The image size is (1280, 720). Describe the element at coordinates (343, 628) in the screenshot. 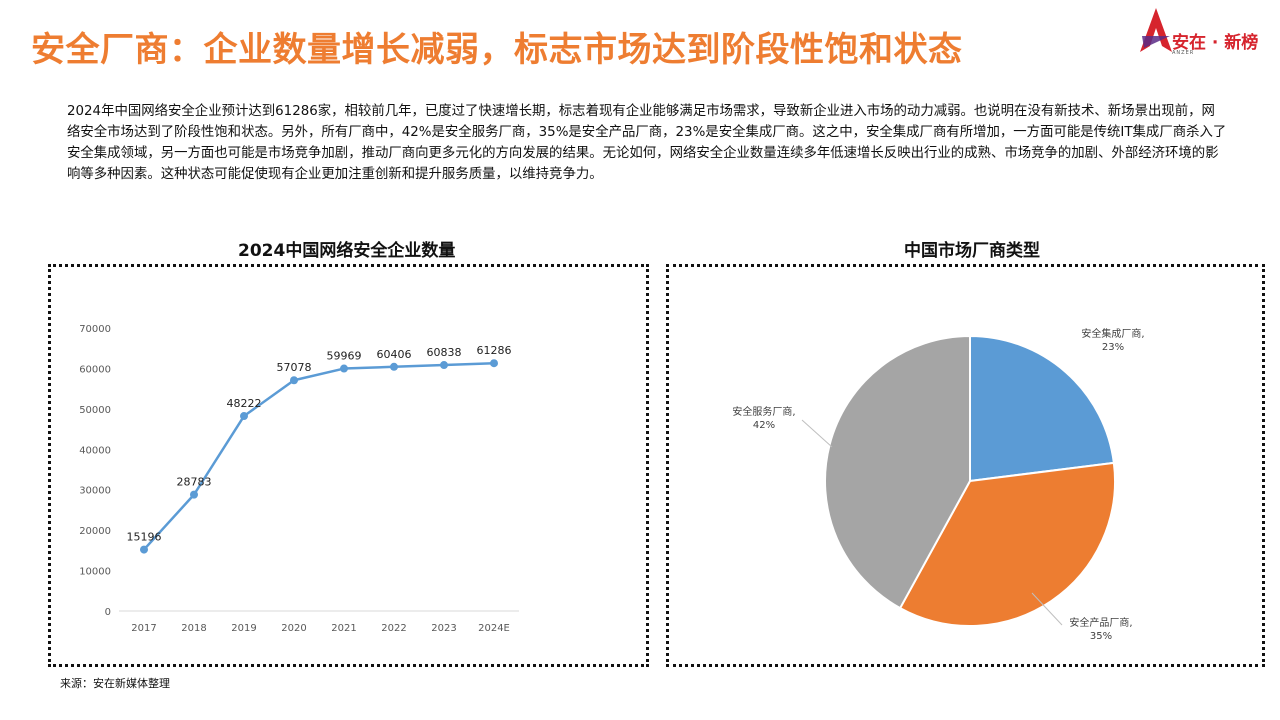

I see `x-tick-label: 2021` at that location.